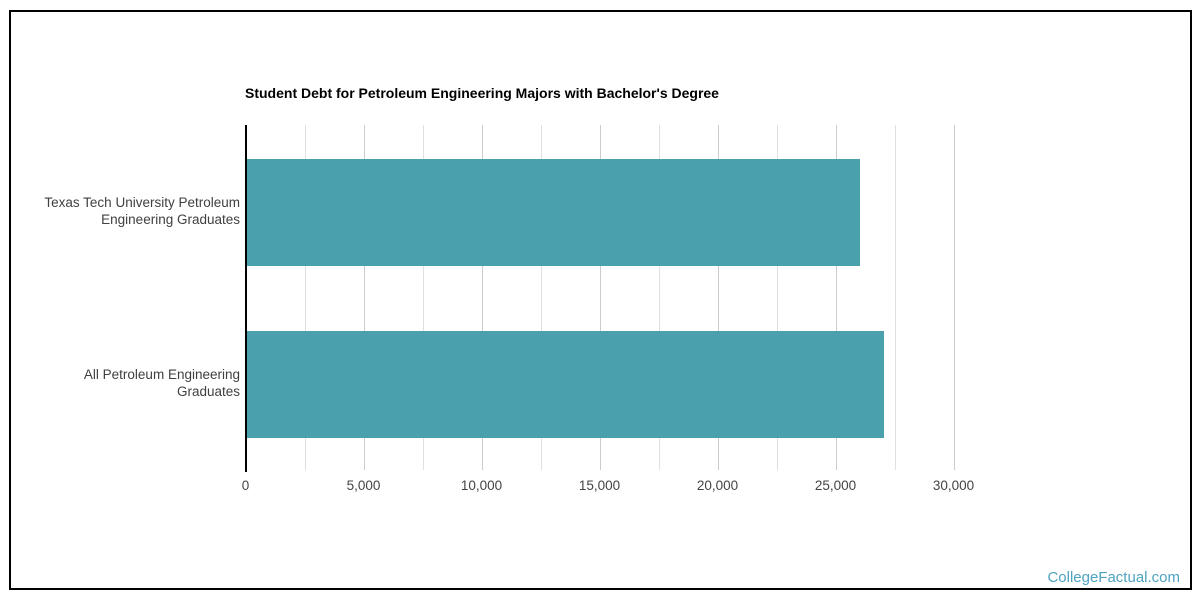 The height and width of the screenshot is (600, 1200). Describe the element at coordinates (1113, 577) in the screenshot. I see `watermark-text: CollegeFactual.com` at that location.